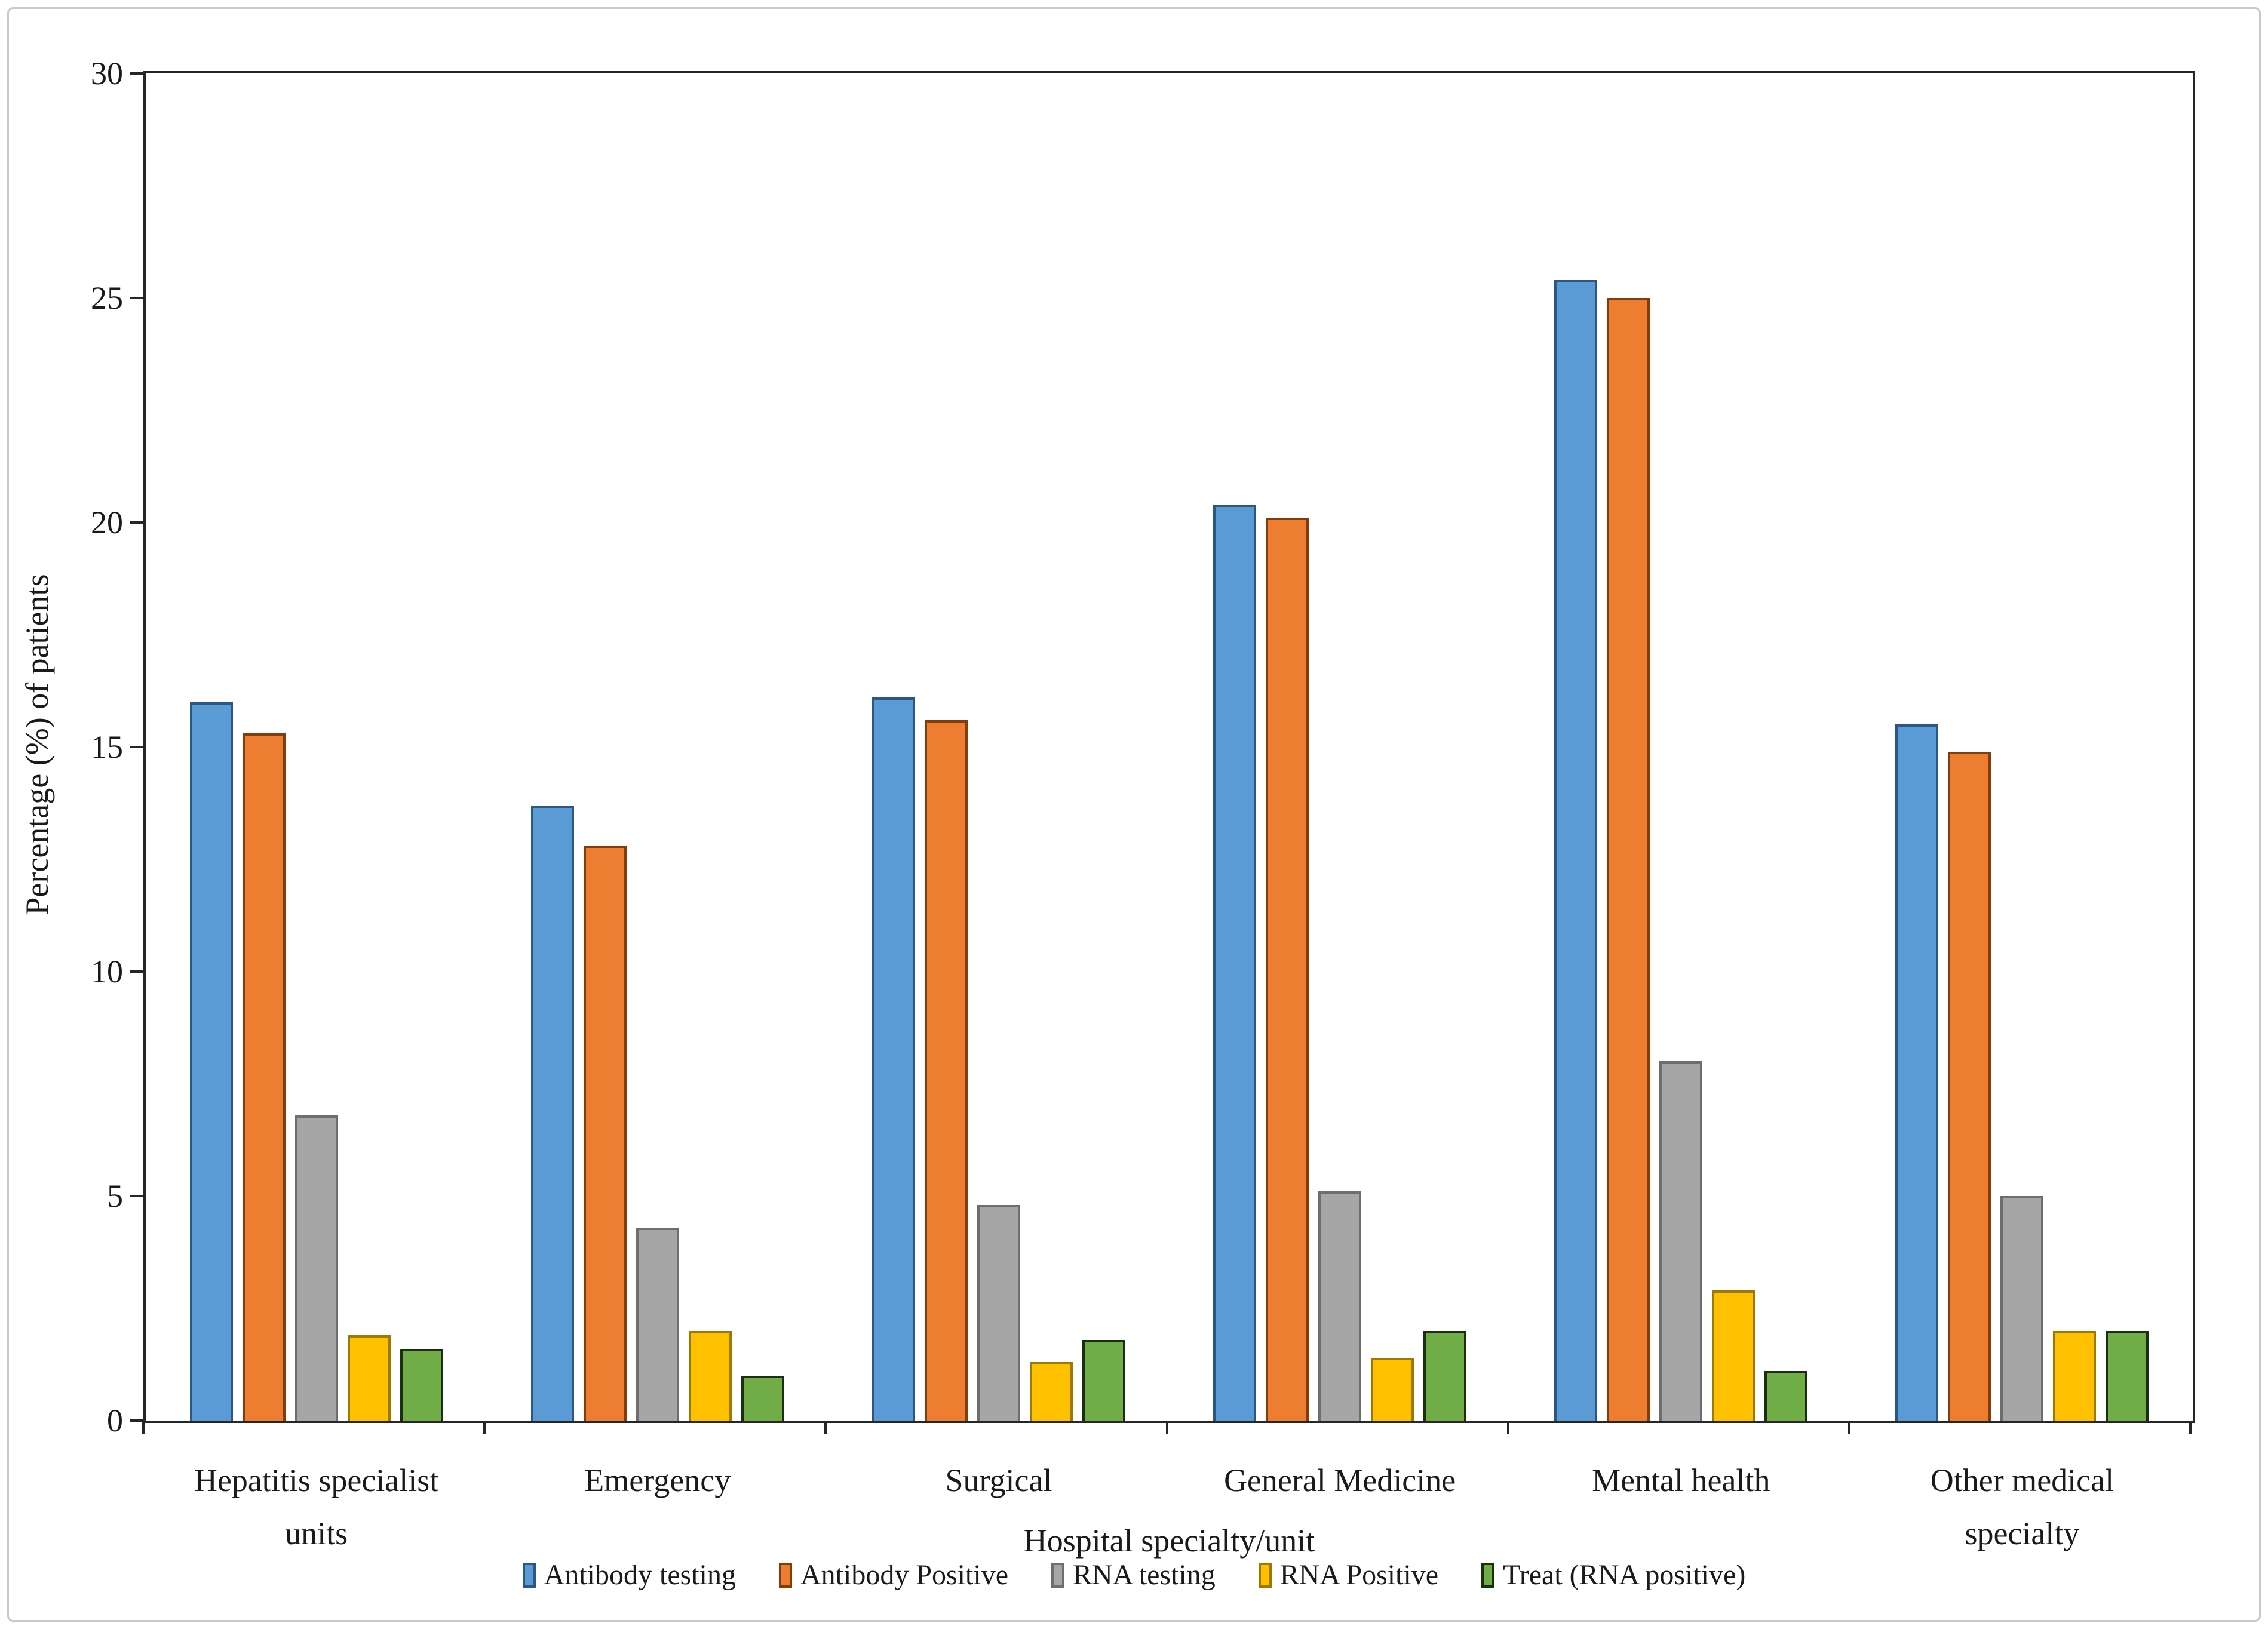  I want to click on legend-label: Treat (RNA positive), so click(1624, 1575).